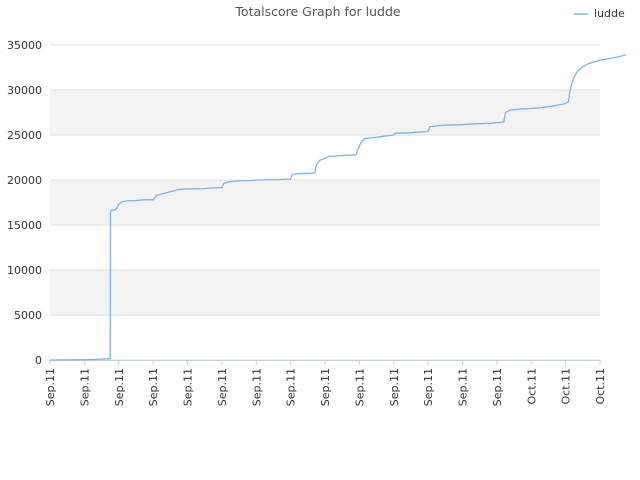 Image resolution: width=640 pixels, height=480 pixels. Describe the element at coordinates (28, 315) in the screenshot. I see `y-tick-label: 5000` at that location.